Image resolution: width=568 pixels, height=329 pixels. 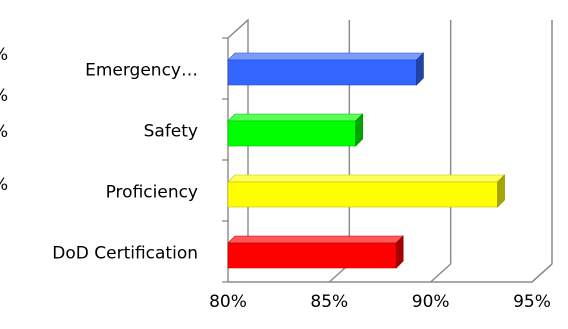 I want to click on x-tick-labels: 80% 85% 90% 95%, so click(x=380, y=302).